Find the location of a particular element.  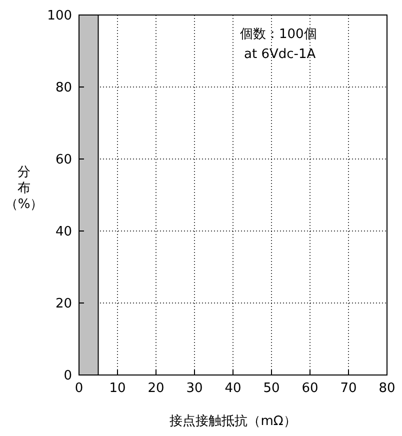

x-tick-label: 30 is located at coordinates (194, 388).